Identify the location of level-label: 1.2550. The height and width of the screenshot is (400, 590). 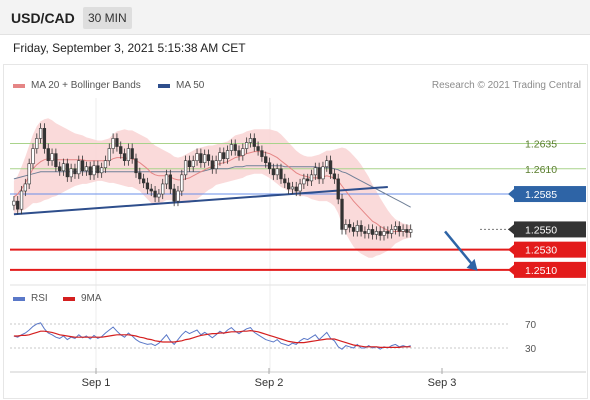
(541, 230).